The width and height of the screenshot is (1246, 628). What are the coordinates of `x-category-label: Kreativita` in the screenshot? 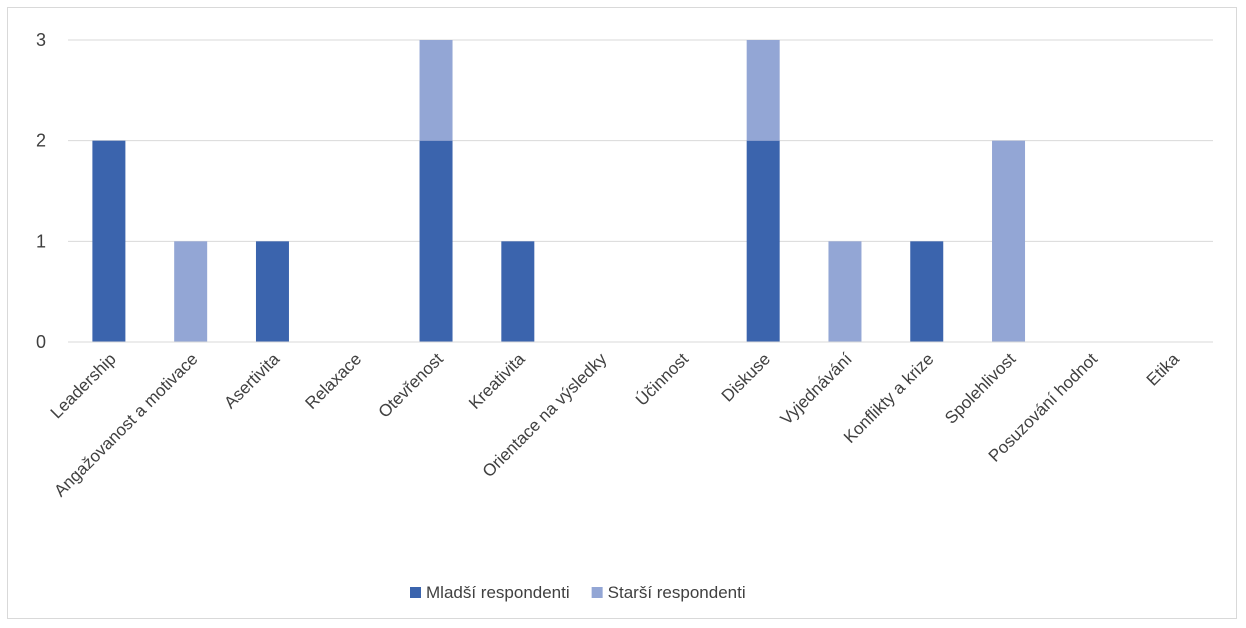 It's located at (497, 381).